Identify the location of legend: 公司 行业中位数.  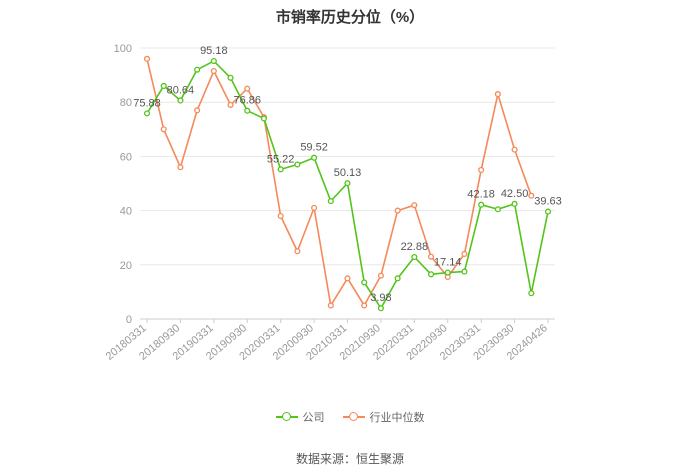
(350, 417).